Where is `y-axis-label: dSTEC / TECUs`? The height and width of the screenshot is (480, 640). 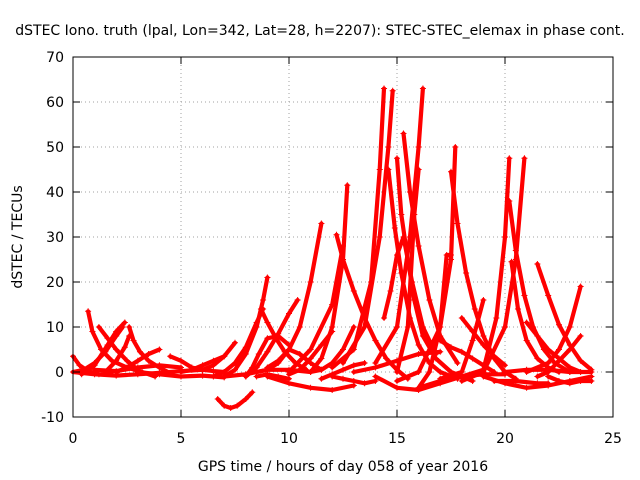
y-axis-label: dSTEC / TECUs is located at coordinates (18, 236).